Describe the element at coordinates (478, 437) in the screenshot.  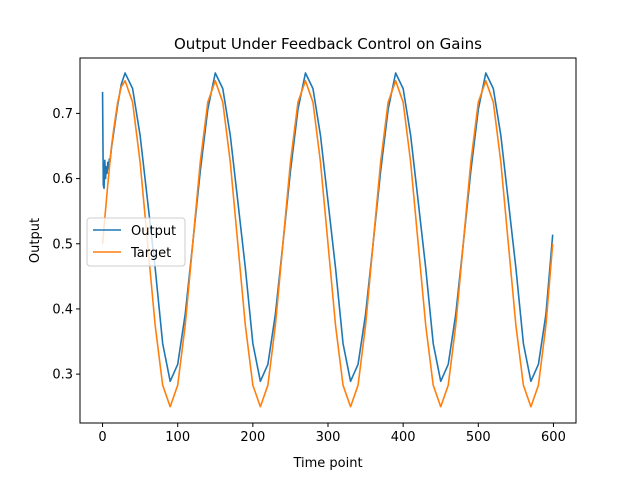
I see `x-tick-label: 500` at that location.